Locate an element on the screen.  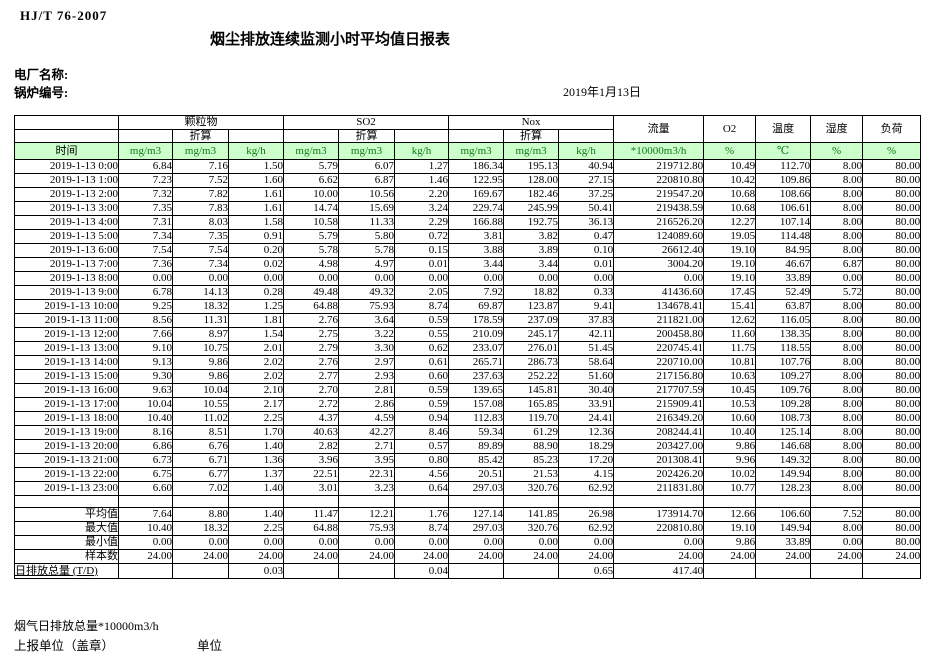
value-cell: 200458.80 is located at coordinates (659, 335).